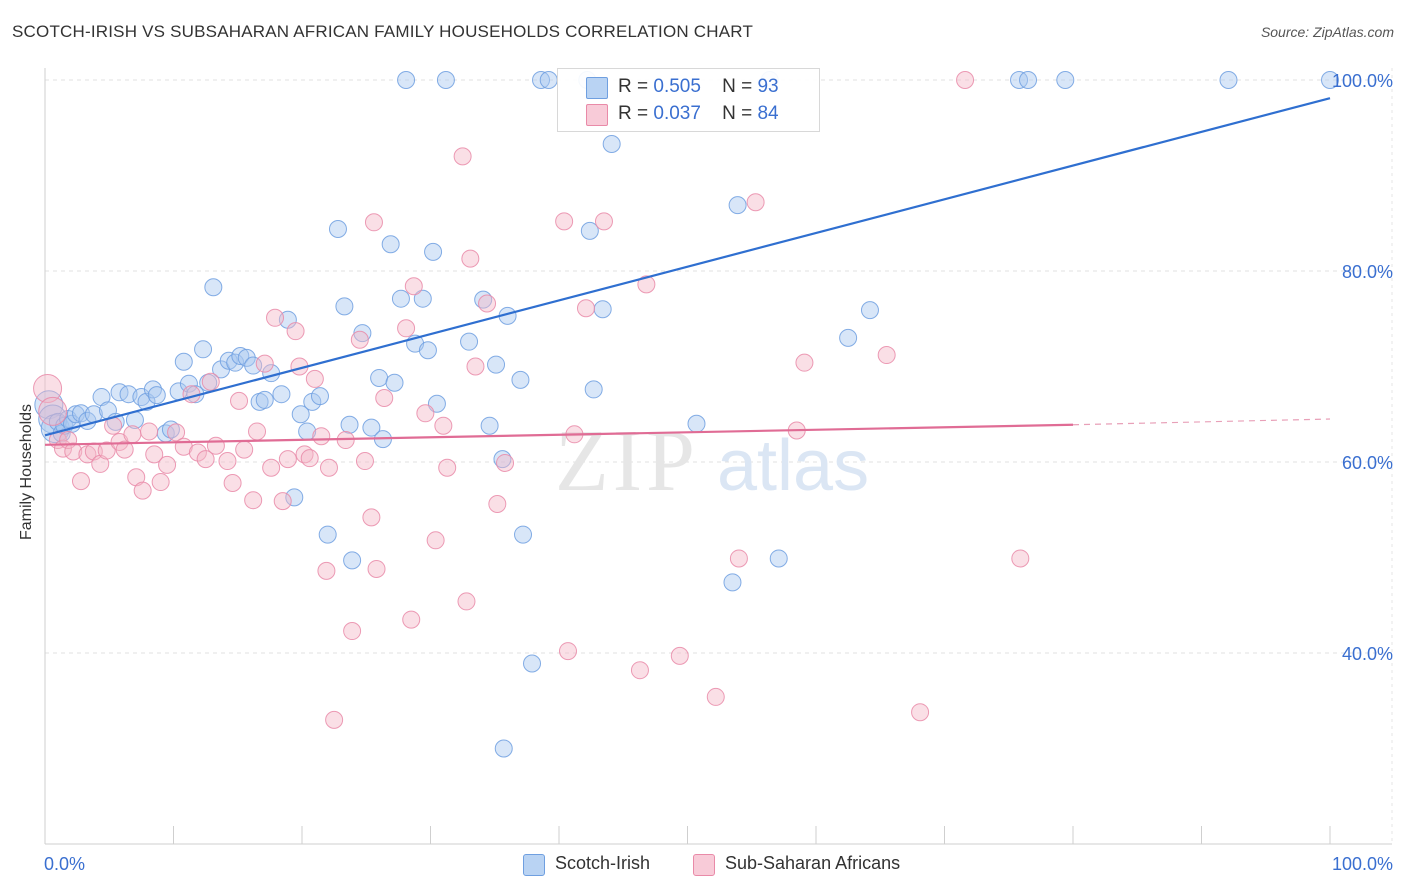 This screenshot has height=892, width=1406. What do you see at coordinates (64, 864) in the screenshot?
I see `x-tick-label: 0.0%` at bounding box center [64, 864].